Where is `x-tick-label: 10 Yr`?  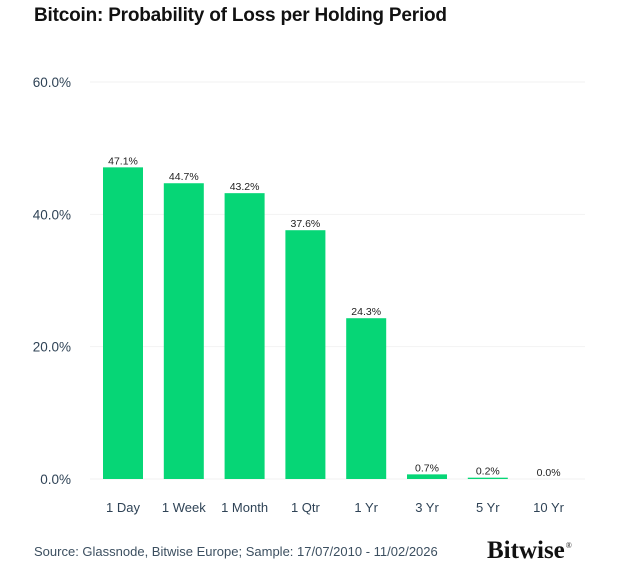 x-tick-label: 10 Yr is located at coordinates (549, 507).